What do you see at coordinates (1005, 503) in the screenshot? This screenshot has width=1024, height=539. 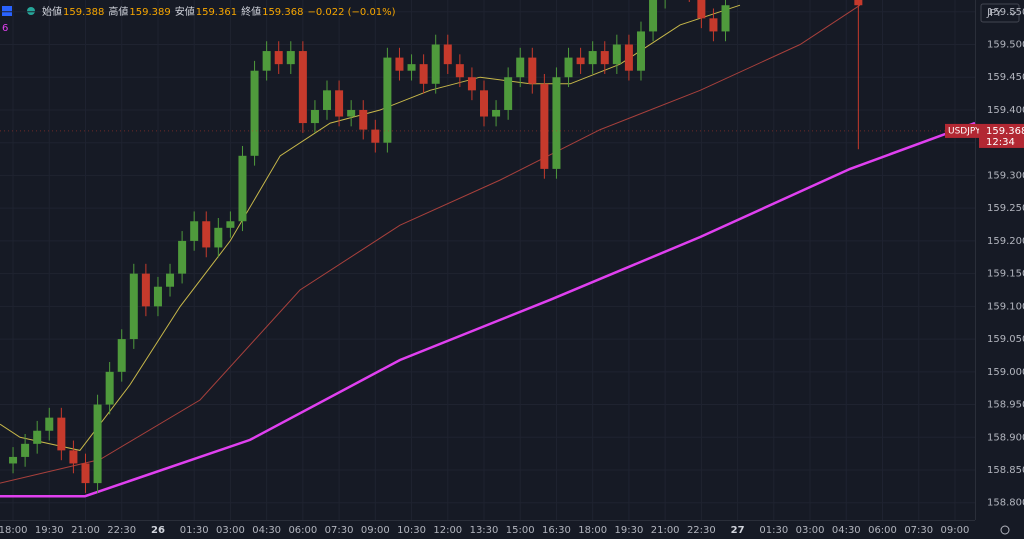 I see `y-tick-label: 158.800` at bounding box center [1005, 503].